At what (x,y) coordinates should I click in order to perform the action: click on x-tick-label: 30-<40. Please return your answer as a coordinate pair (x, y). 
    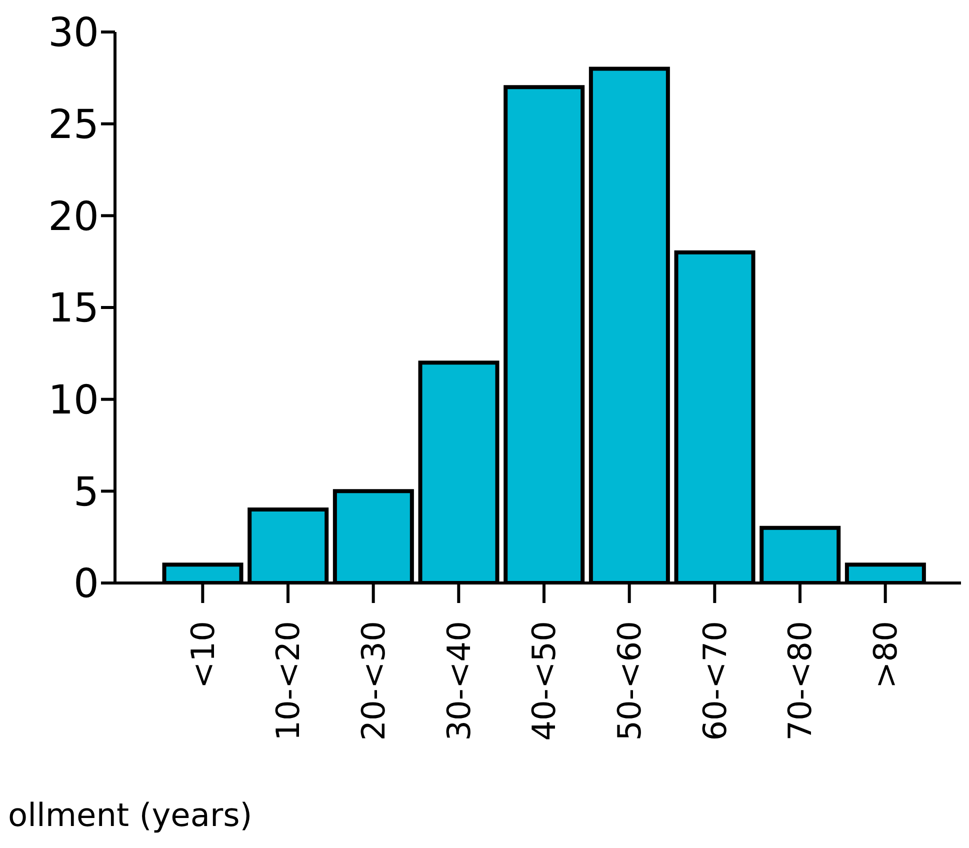
    Looking at the image, I should click on (459, 681).